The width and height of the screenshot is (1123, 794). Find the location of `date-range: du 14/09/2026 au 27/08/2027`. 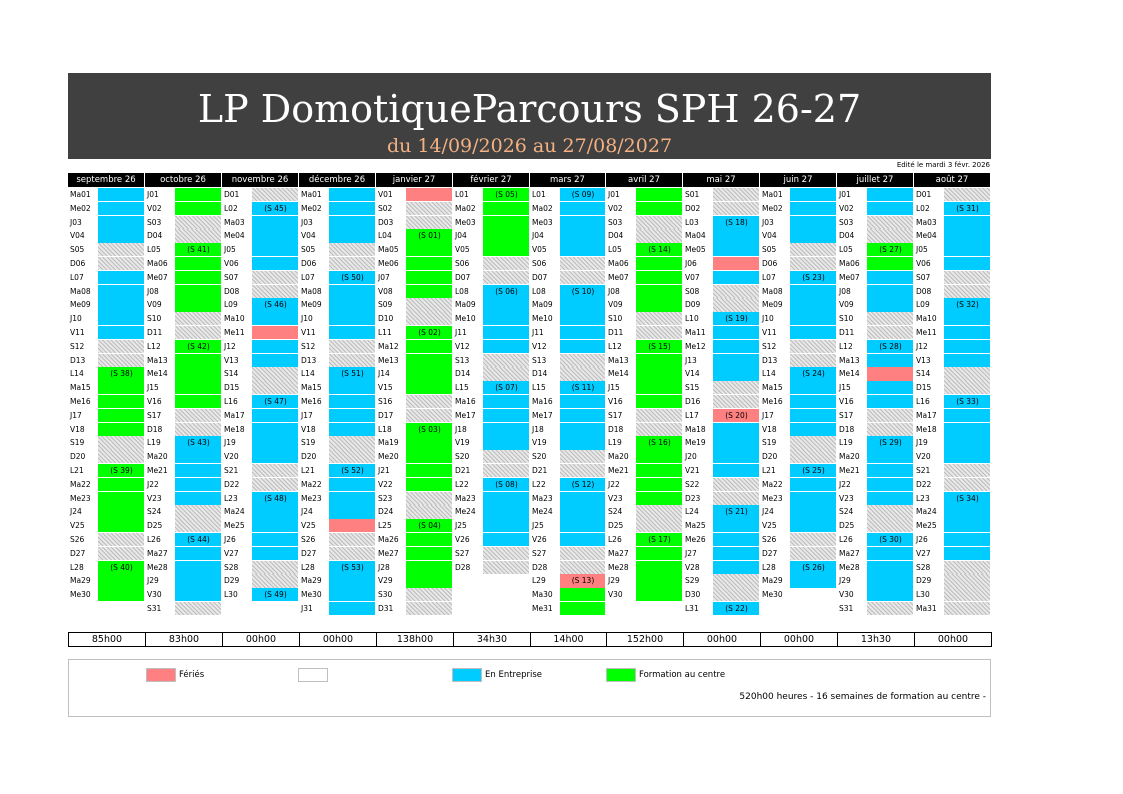

date-range: du 14/09/2026 au 27/08/2027 is located at coordinates (529, 146).